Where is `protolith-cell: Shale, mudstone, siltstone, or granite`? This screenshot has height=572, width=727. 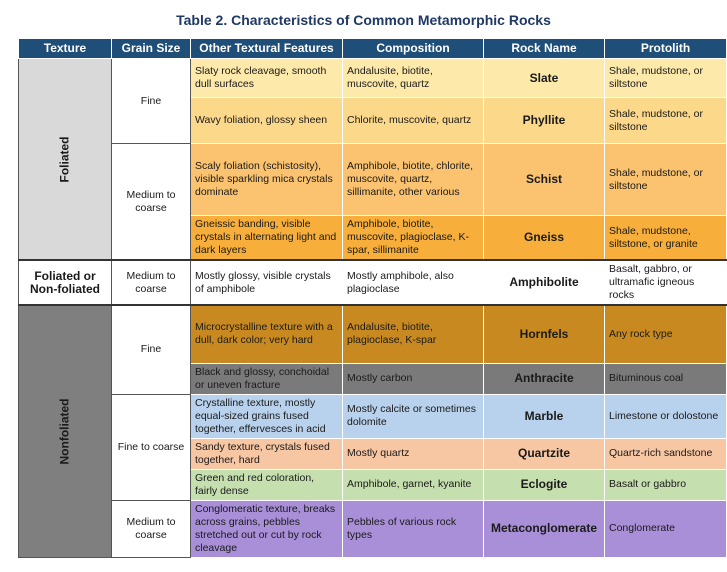
protolith-cell: Shale, mudstone, siltstone, or granite is located at coordinates (665, 238).